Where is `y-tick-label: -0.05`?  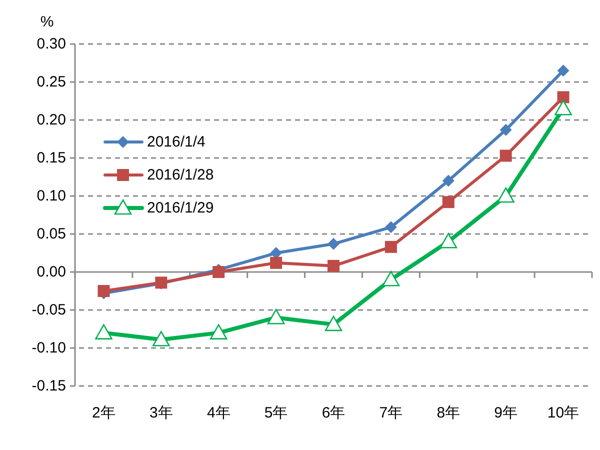 y-tick-label: -0.05 is located at coordinates (49, 310).